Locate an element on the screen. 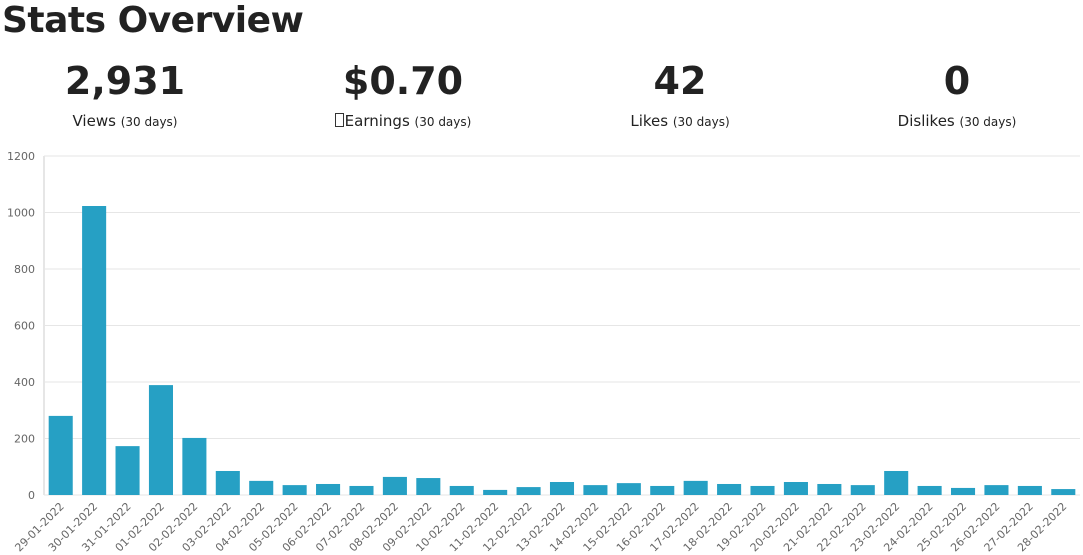  y-tick-label: 1000 is located at coordinates (21, 213).